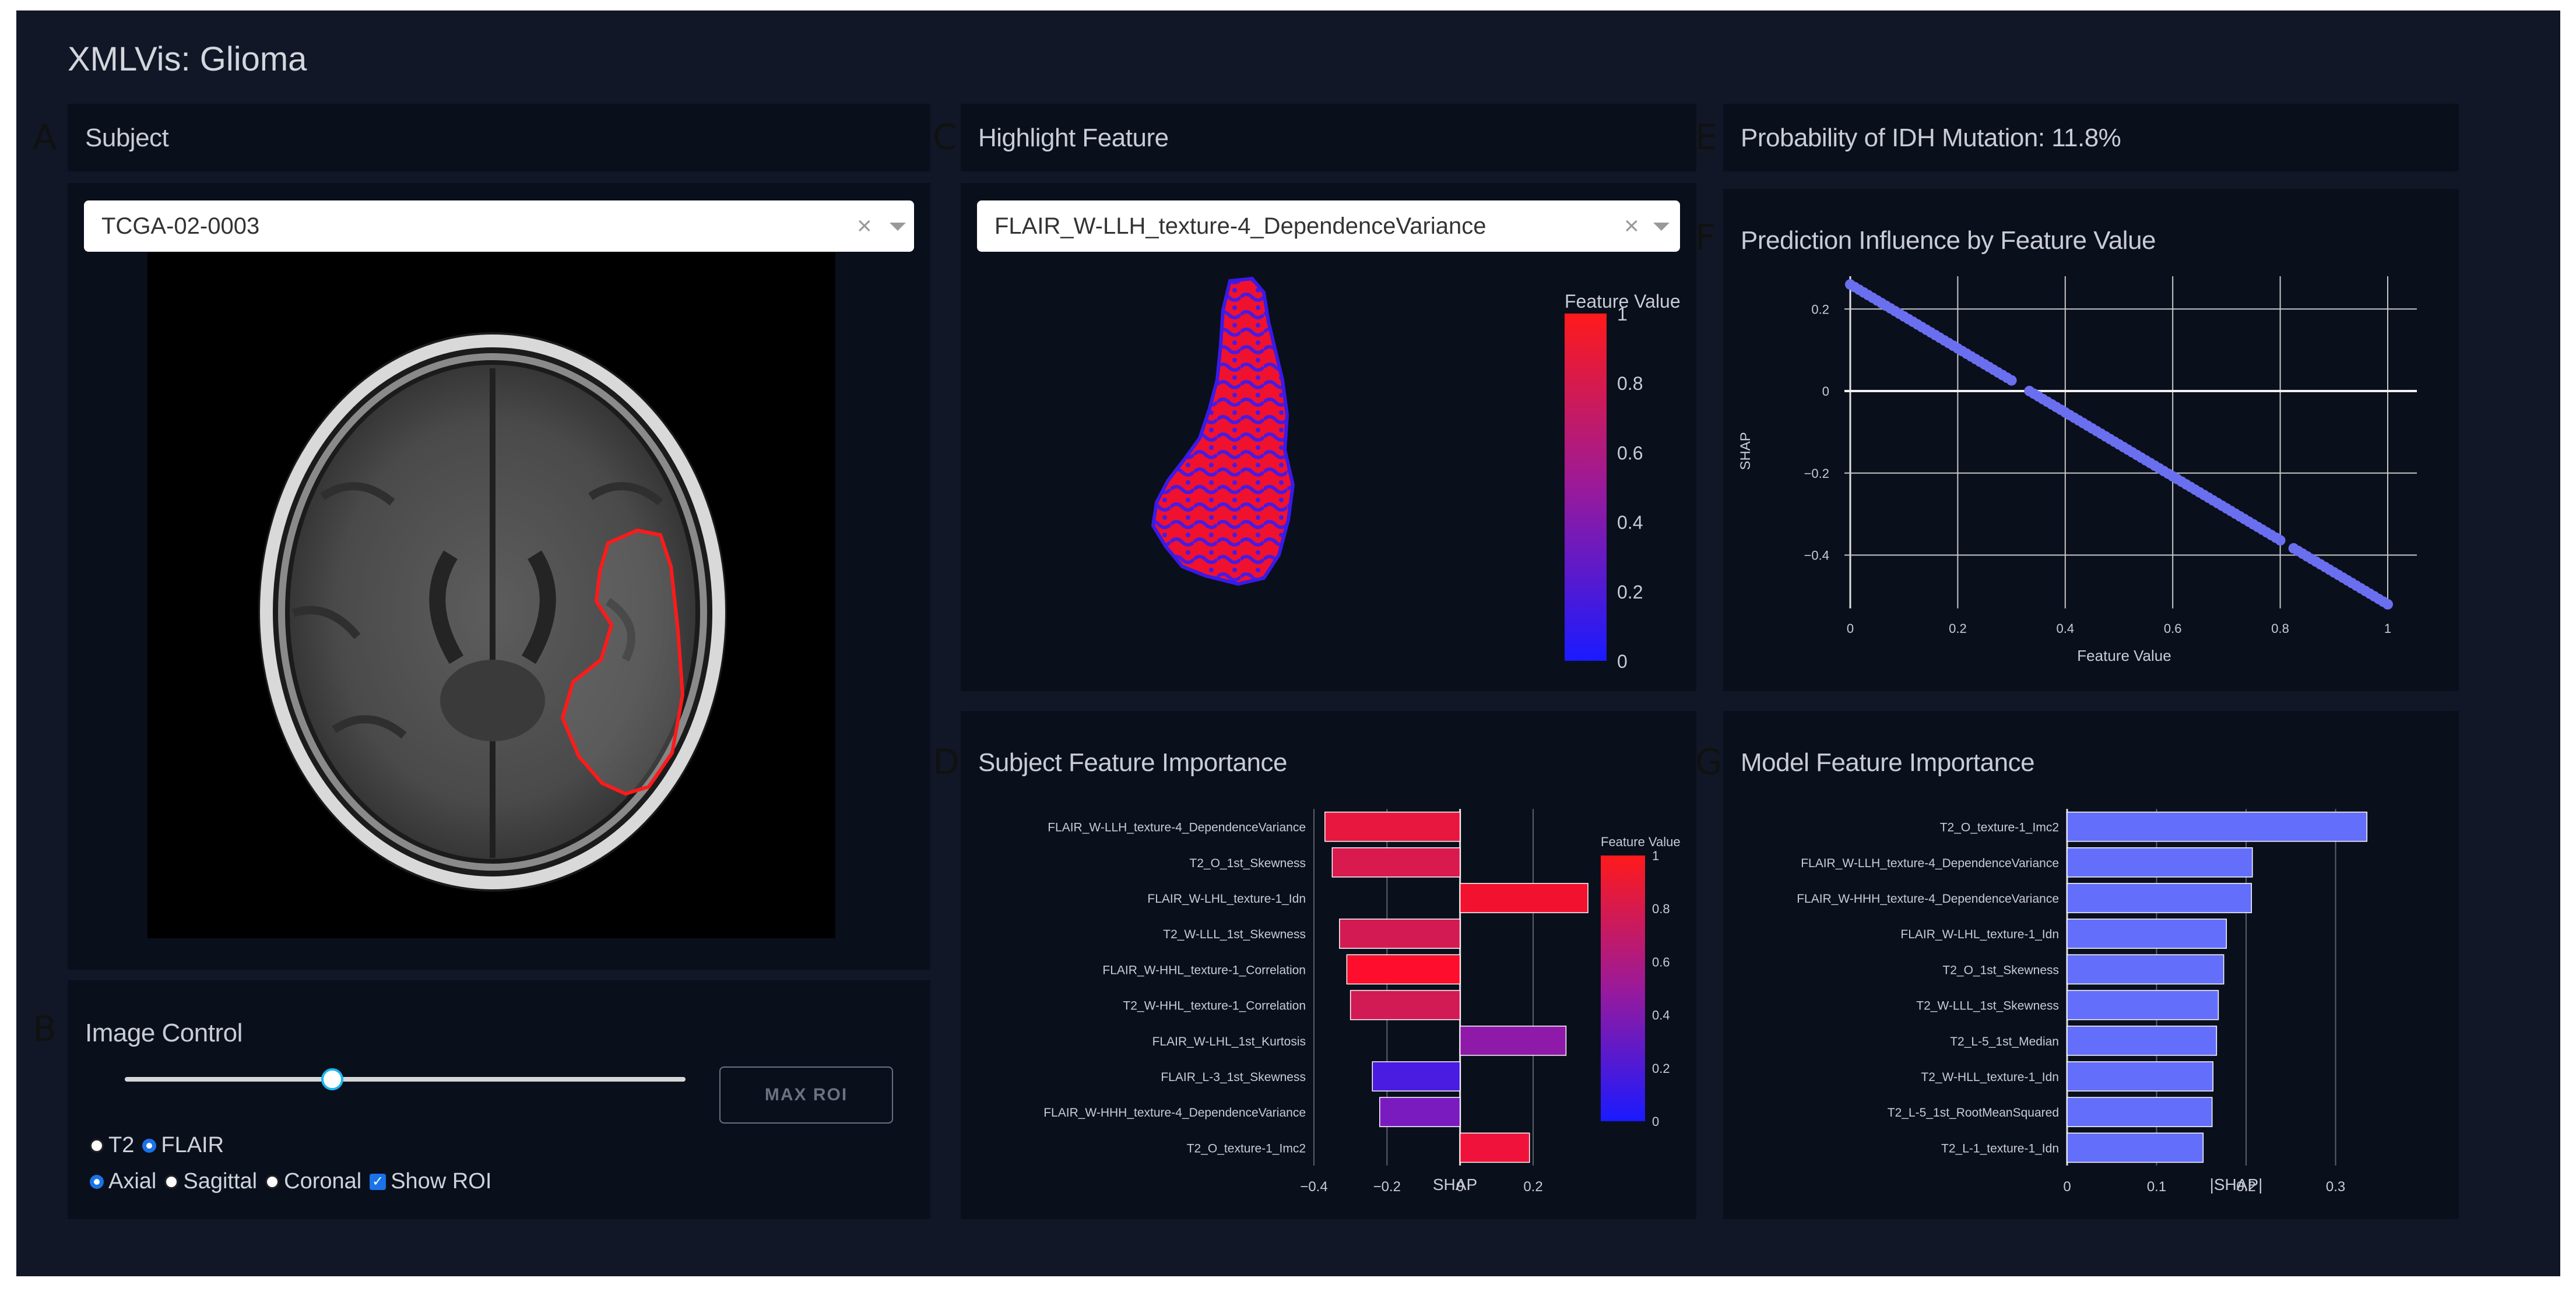  What do you see at coordinates (171, 1181) in the screenshot?
I see `radio-sagittal-circle` at bounding box center [171, 1181].